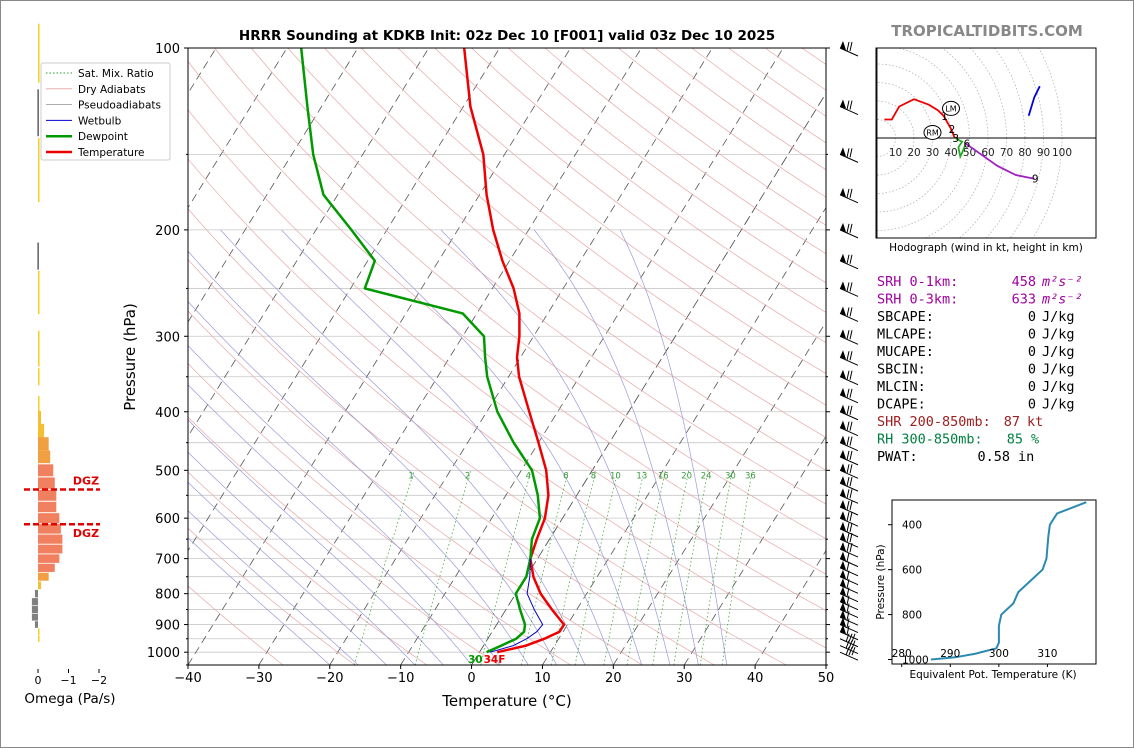 The image size is (1134, 748). I want to click on index-unit: in, so click(1026, 457).